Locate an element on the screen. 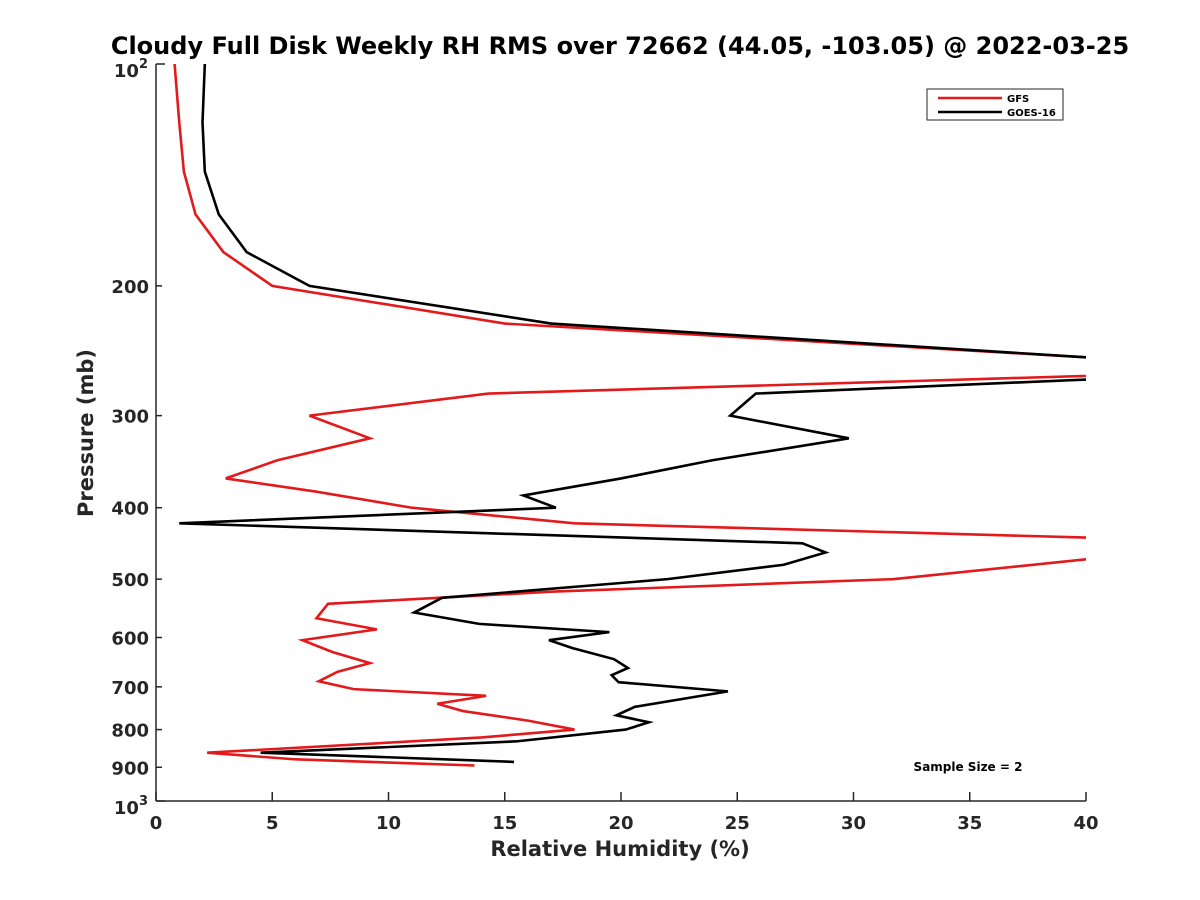  x-tick-label: 35 is located at coordinates (969, 823).